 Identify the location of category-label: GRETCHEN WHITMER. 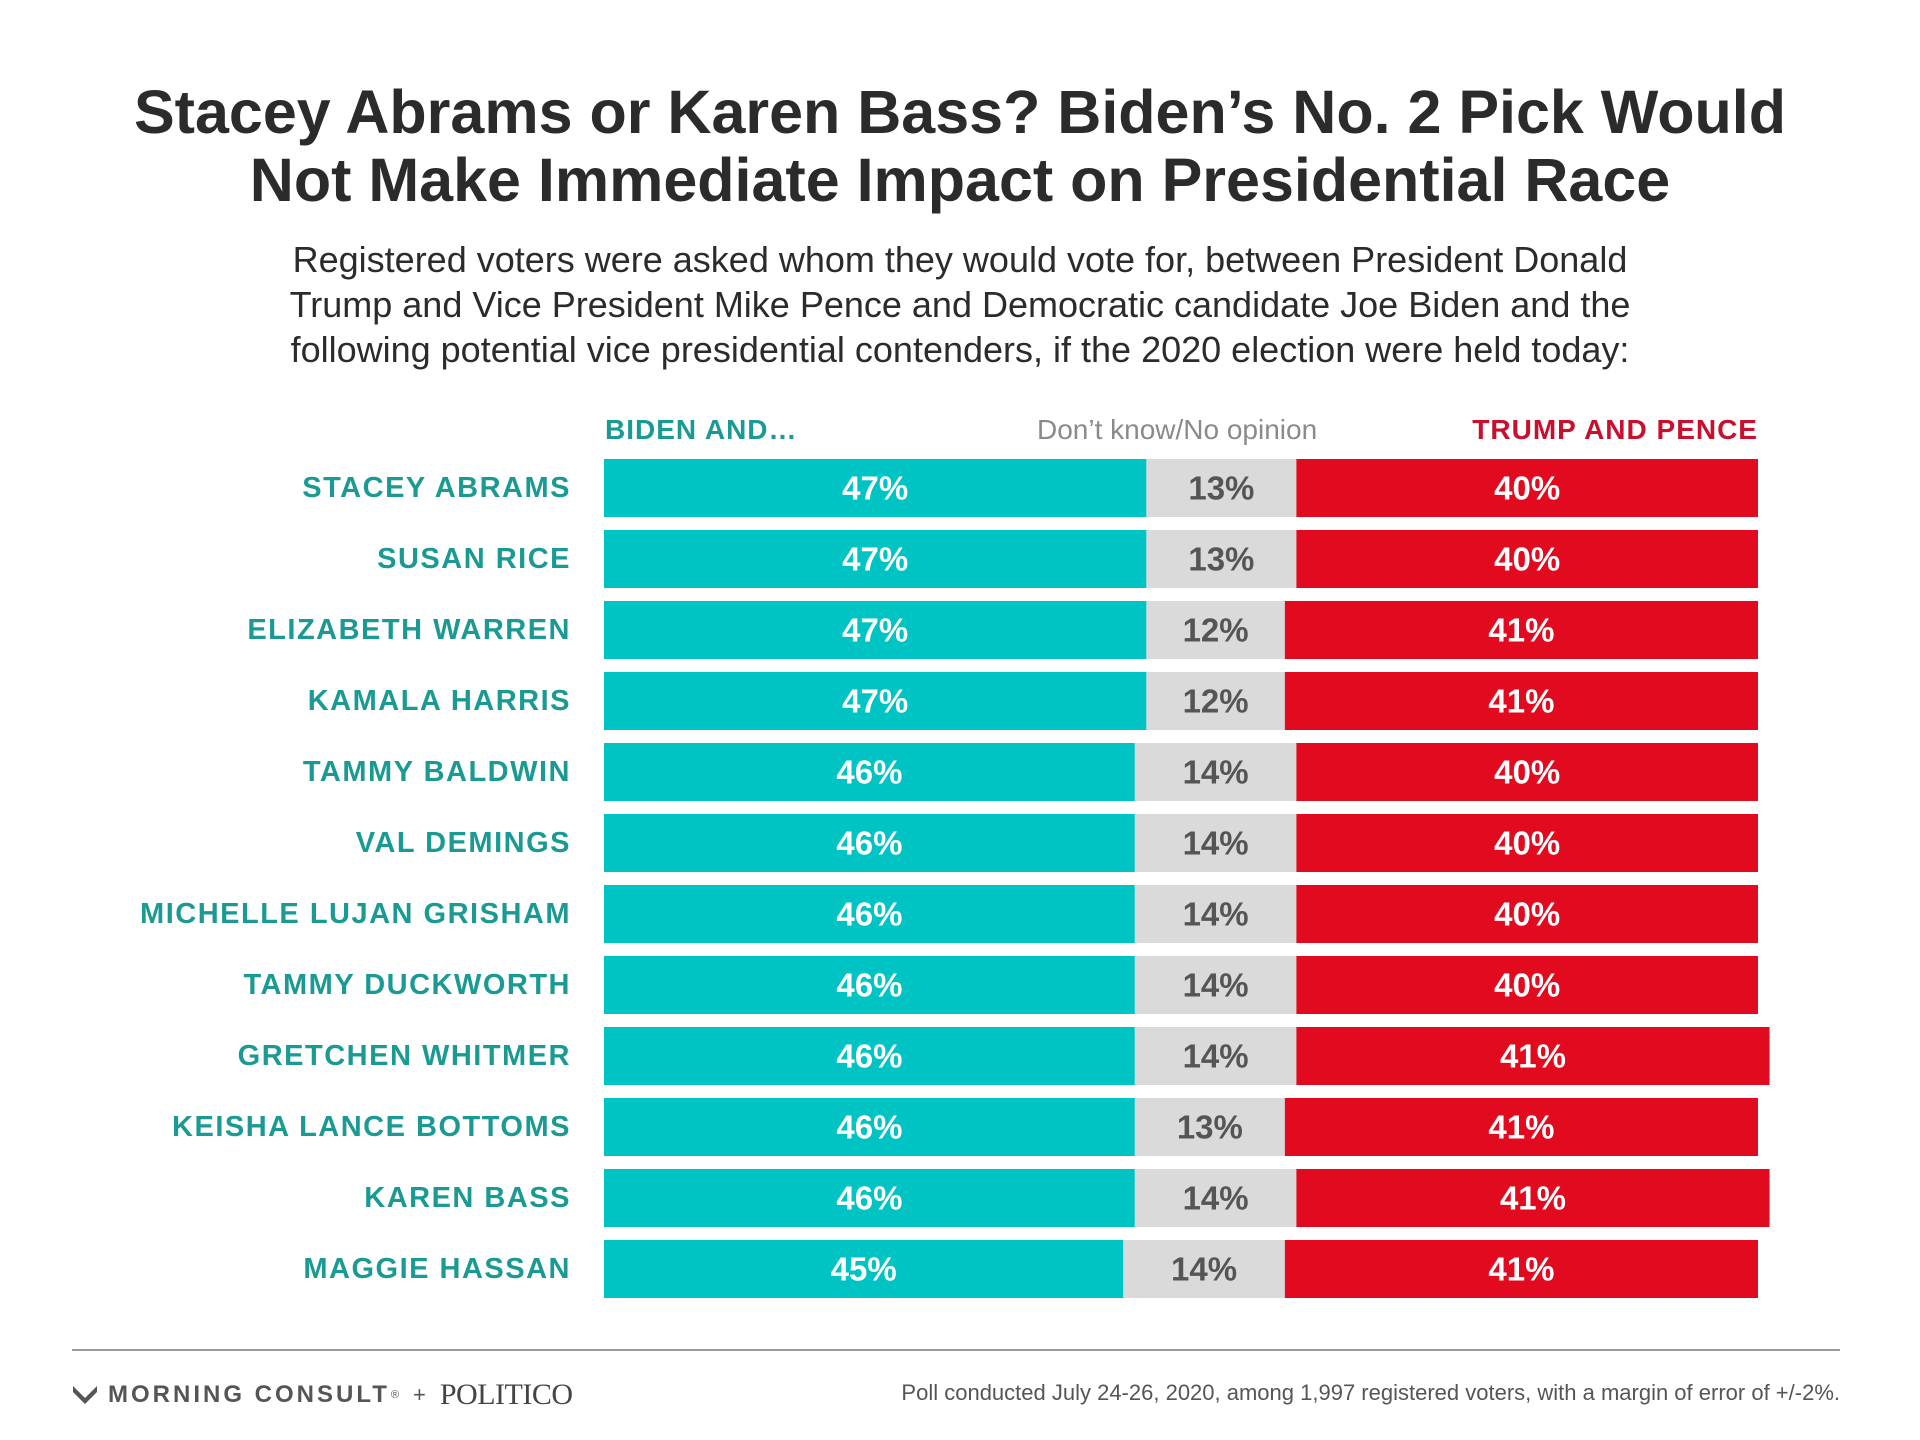
(404, 1056).